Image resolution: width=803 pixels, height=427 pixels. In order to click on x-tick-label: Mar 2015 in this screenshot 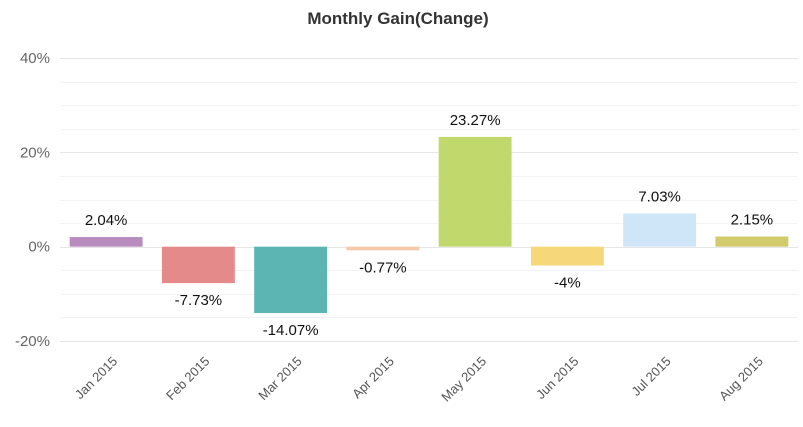, I will do `click(279, 378)`.